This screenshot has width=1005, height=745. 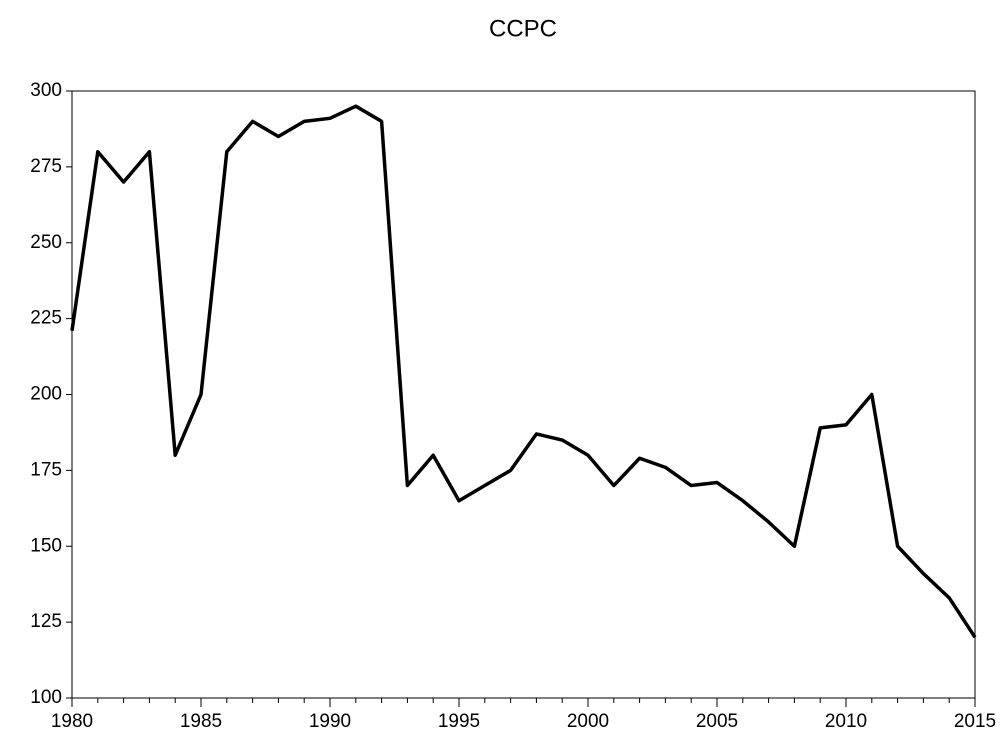 What do you see at coordinates (330, 721) in the screenshot?
I see `x-tick-label: 1990` at bounding box center [330, 721].